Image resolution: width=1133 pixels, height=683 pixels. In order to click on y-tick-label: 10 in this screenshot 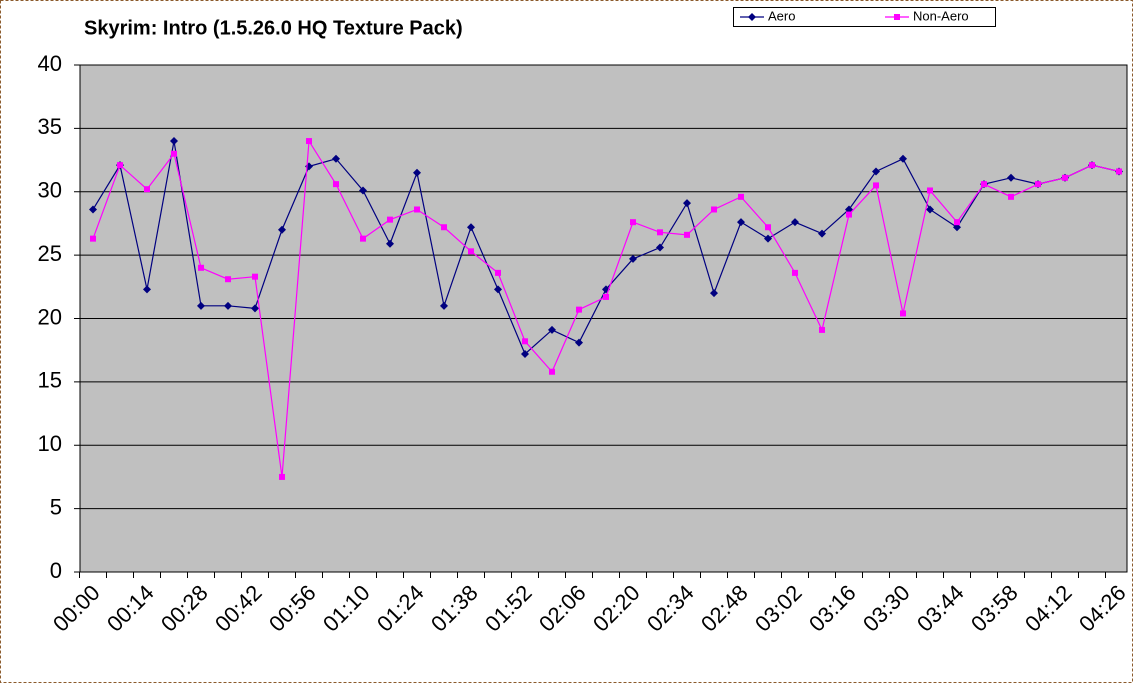, I will do `click(50, 443)`.